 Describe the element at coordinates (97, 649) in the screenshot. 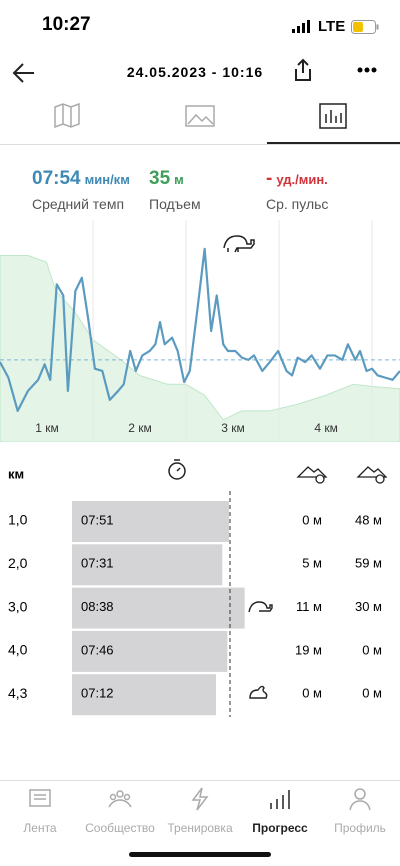

I see `pace-label: 07:46` at that location.